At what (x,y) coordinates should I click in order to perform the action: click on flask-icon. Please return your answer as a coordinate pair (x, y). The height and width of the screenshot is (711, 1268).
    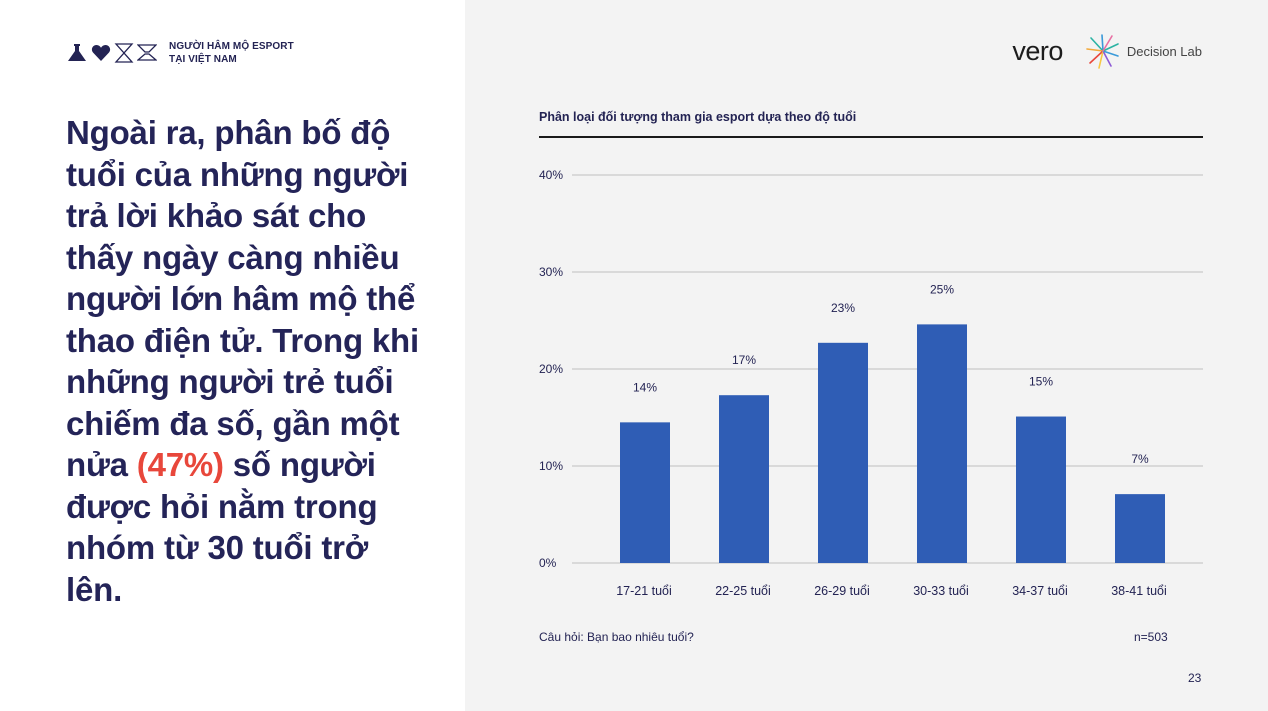
    Looking at the image, I should click on (77, 52).